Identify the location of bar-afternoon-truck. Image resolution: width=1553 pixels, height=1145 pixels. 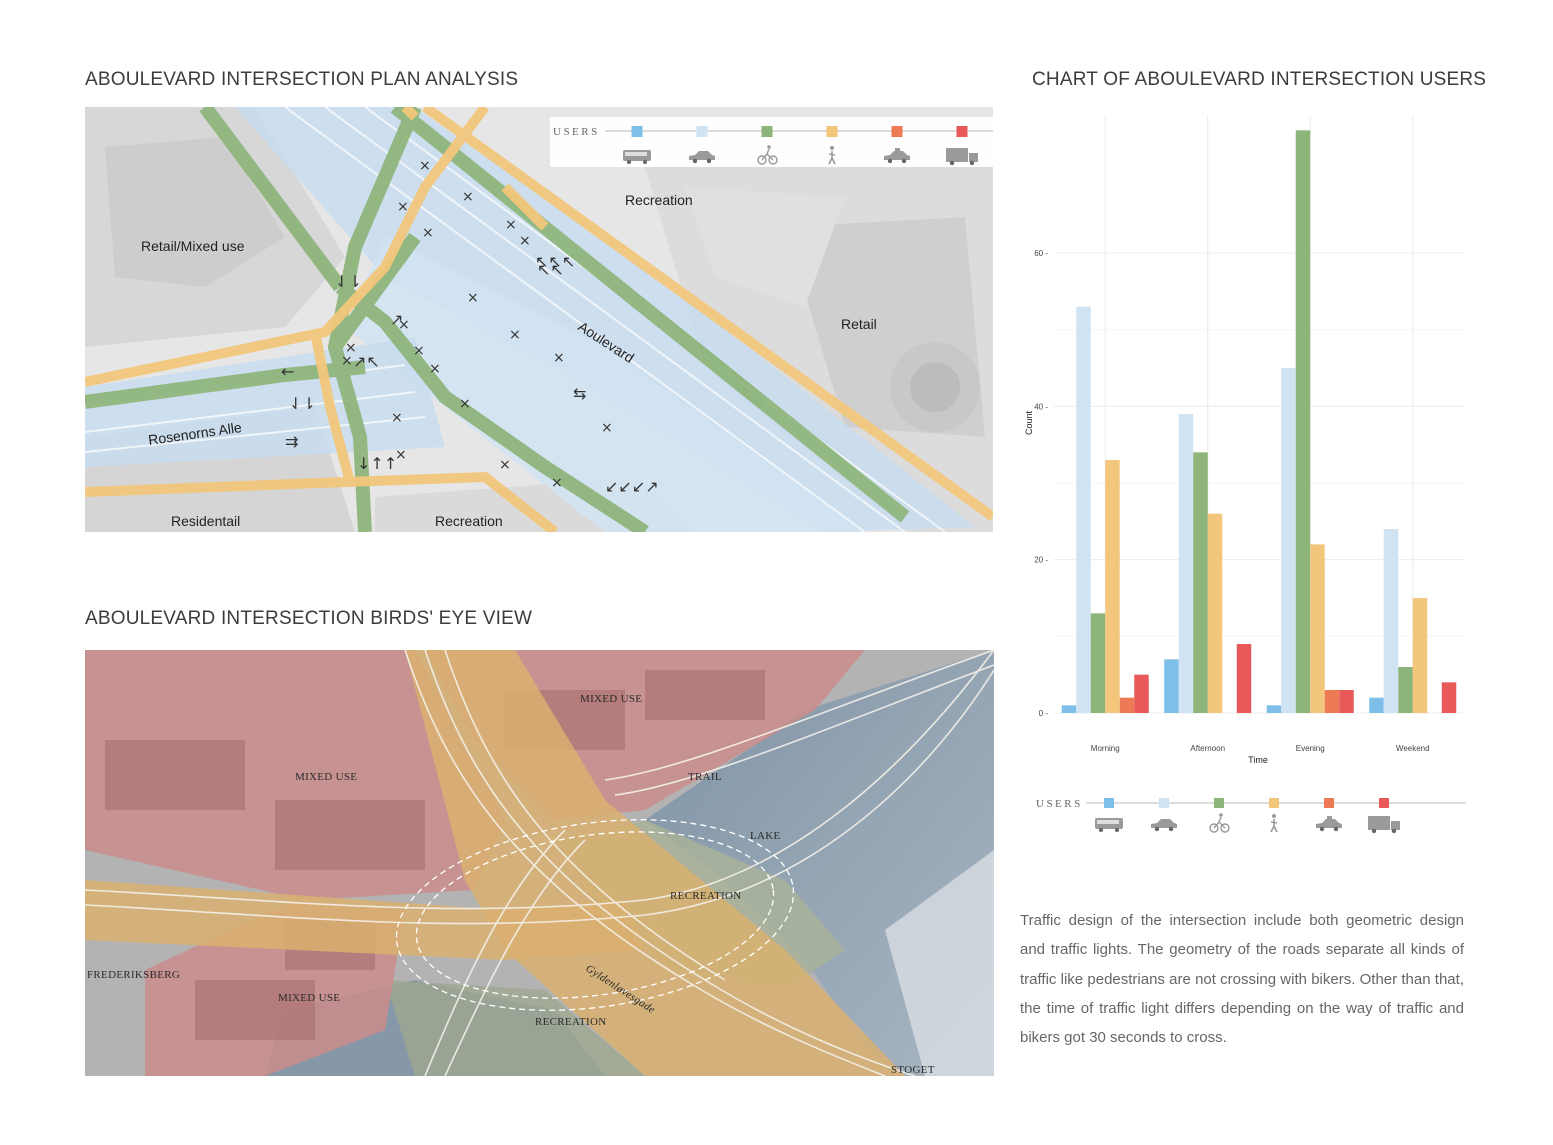
(1244, 678).